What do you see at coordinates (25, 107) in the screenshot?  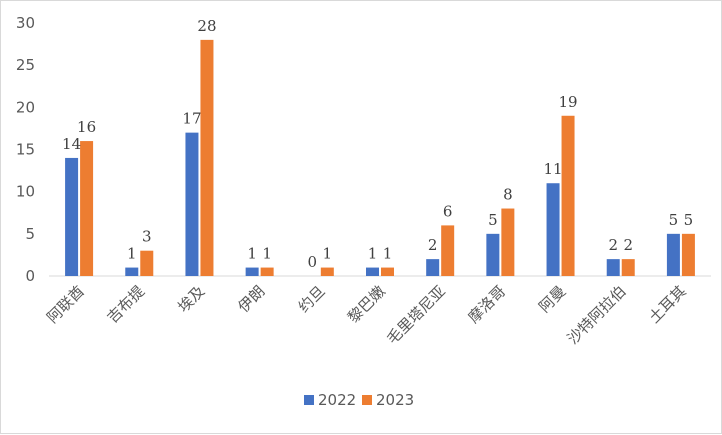 I see `y-tick-label: 20` at bounding box center [25, 107].